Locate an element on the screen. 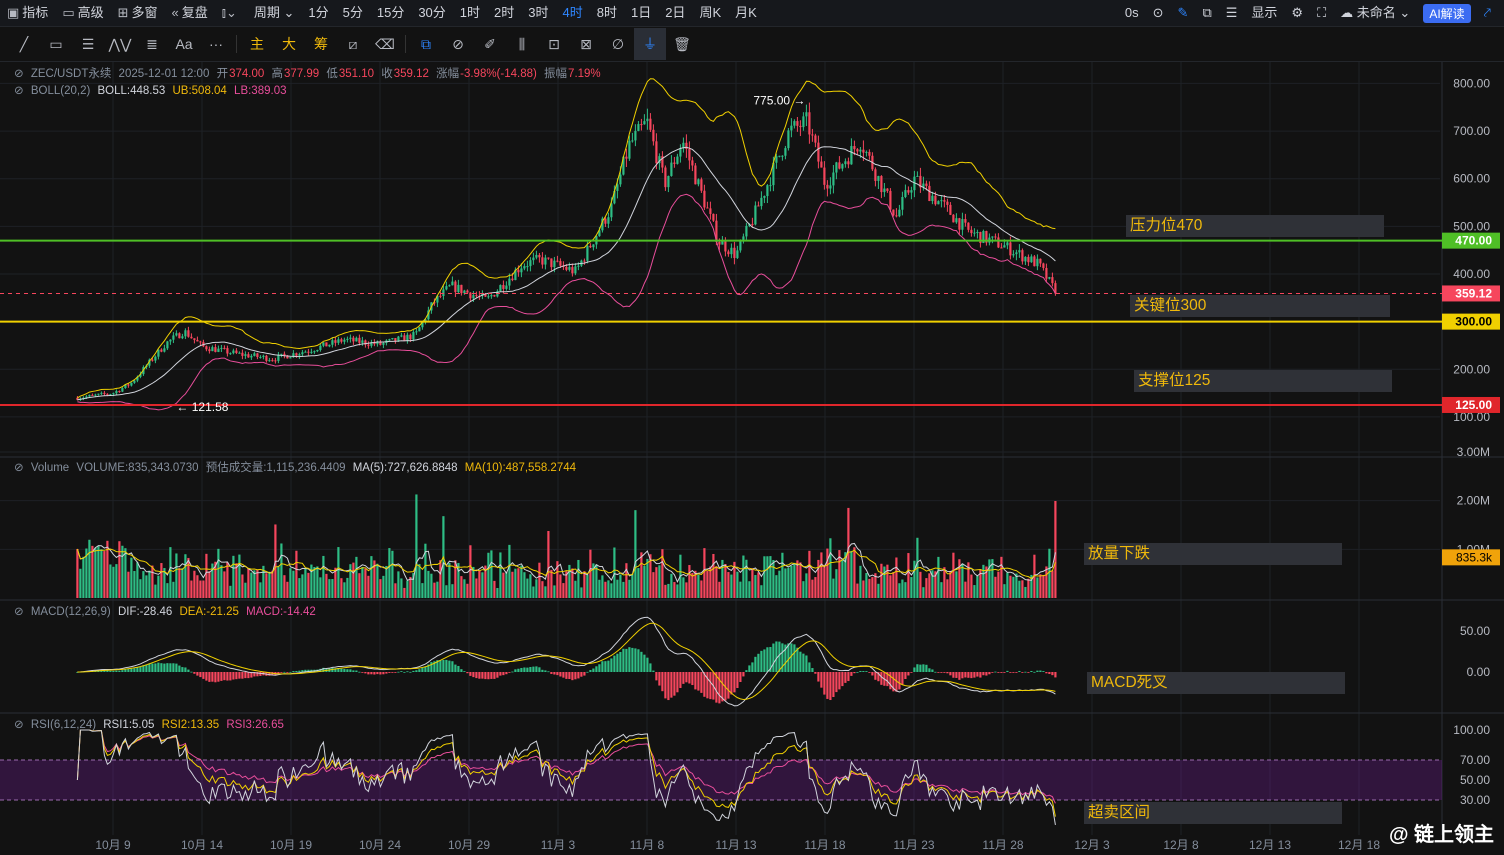  main-tool: 主 is located at coordinates (257, 44).